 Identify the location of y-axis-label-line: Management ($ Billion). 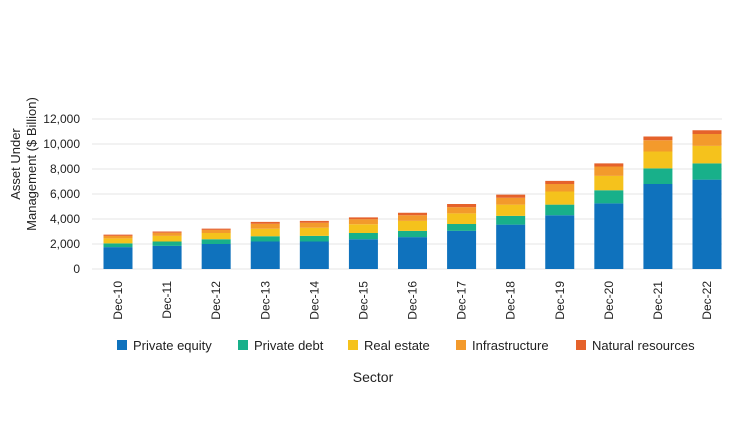
(31, 164).